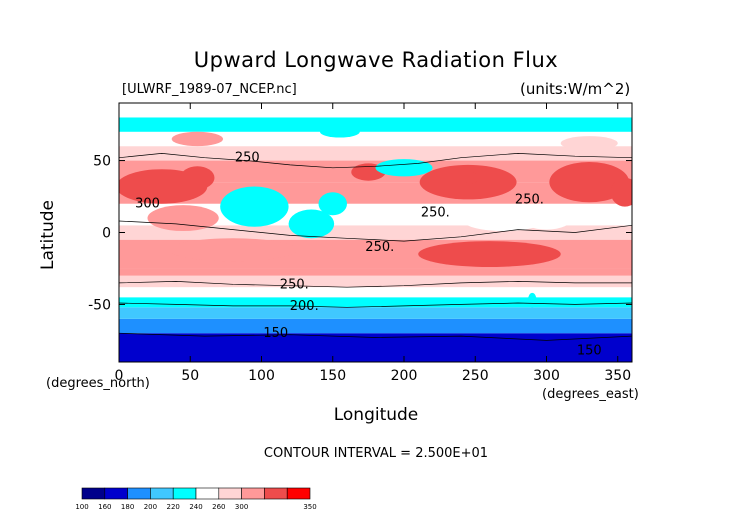 Image resolution: width=752 pixels, height=532 pixels. What do you see at coordinates (81, 507) in the screenshot?
I see `colorbar-label-100: 100` at bounding box center [81, 507].